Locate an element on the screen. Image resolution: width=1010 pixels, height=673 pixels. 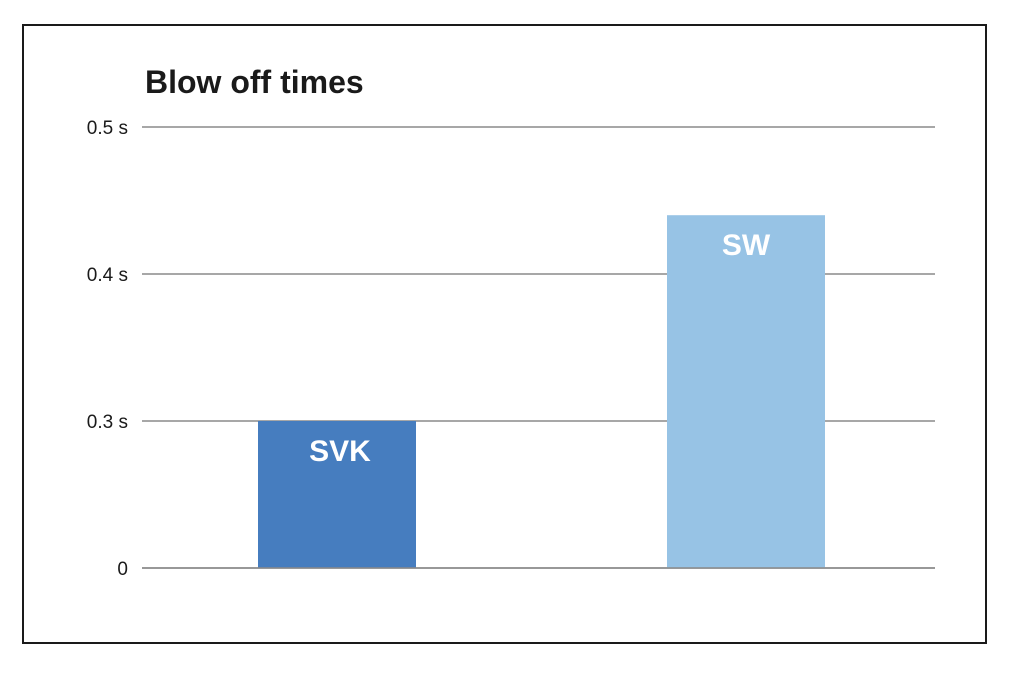
bar-sw is located at coordinates (746, 391).